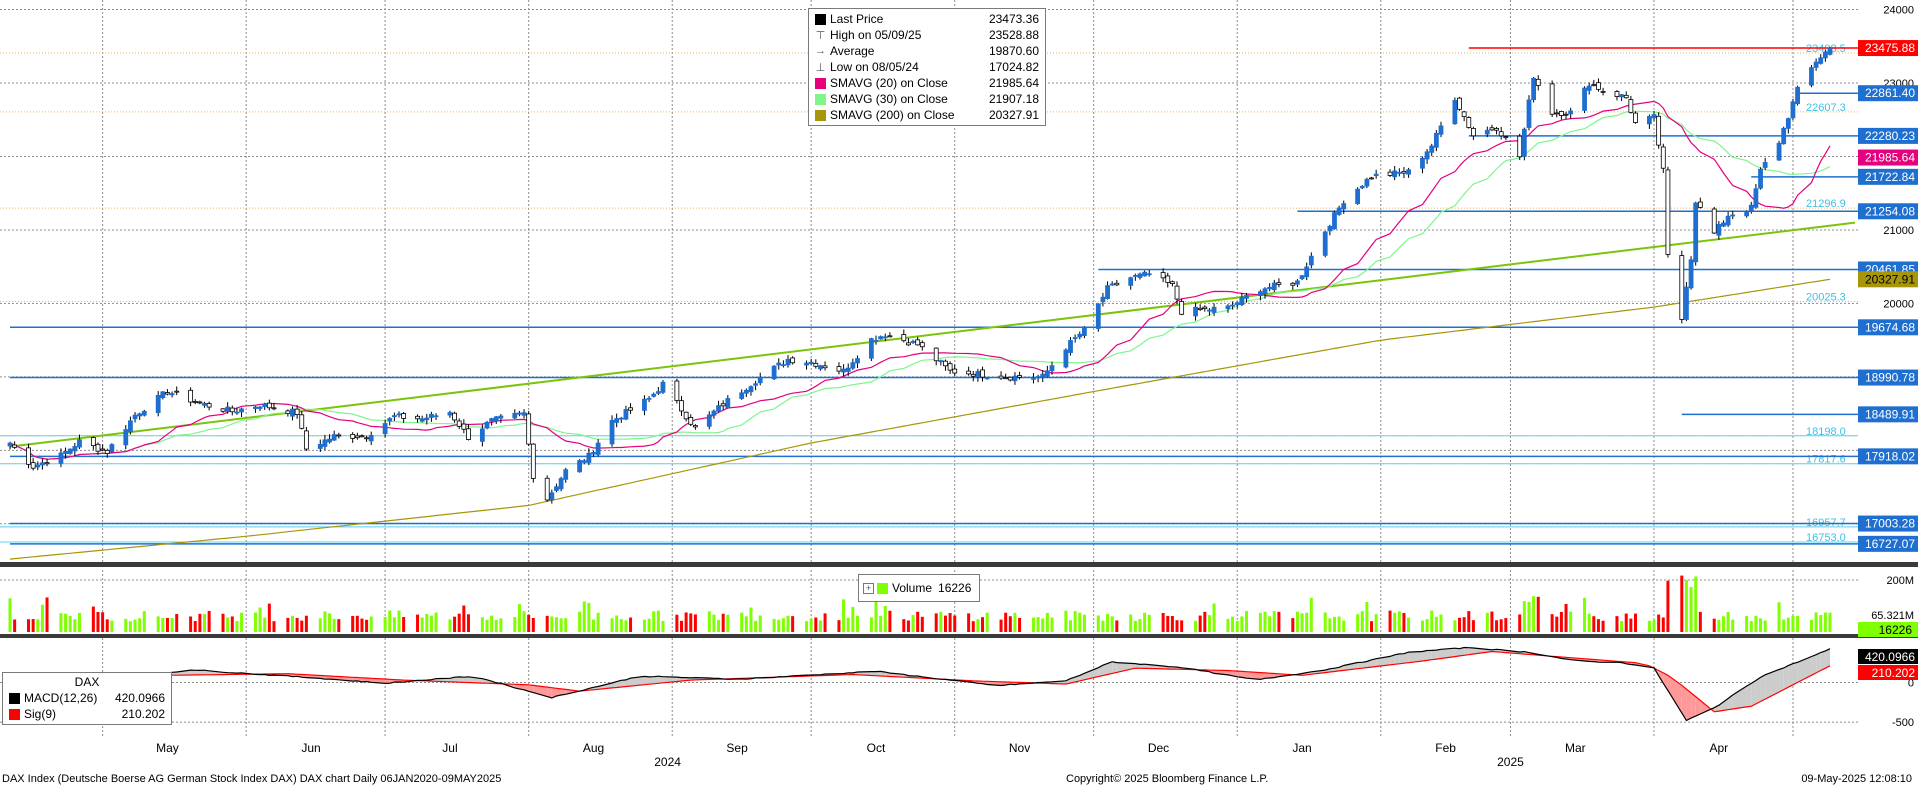 This screenshot has width=1918, height=789. What do you see at coordinates (143, 714) in the screenshot?
I see `legend-value: 210.202` at bounding box center [143, 714].